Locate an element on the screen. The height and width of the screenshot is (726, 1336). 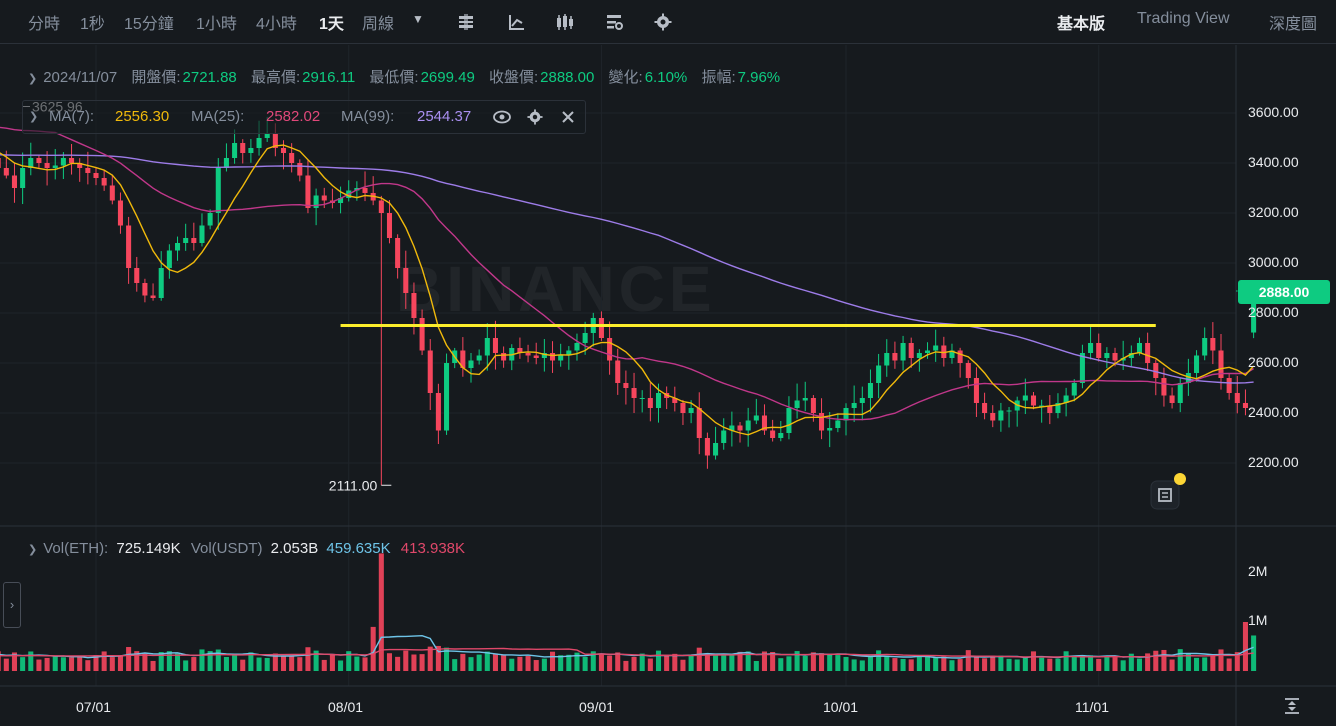
timeframe-time: 分時 is located at coordinates (44, 24).